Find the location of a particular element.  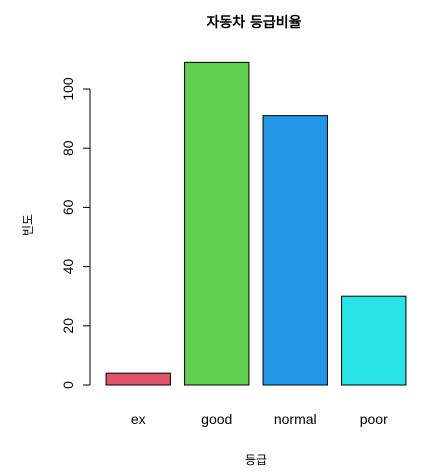

y-axis: 0 20 40 60 80 100 is located at coordinates (75, 233).